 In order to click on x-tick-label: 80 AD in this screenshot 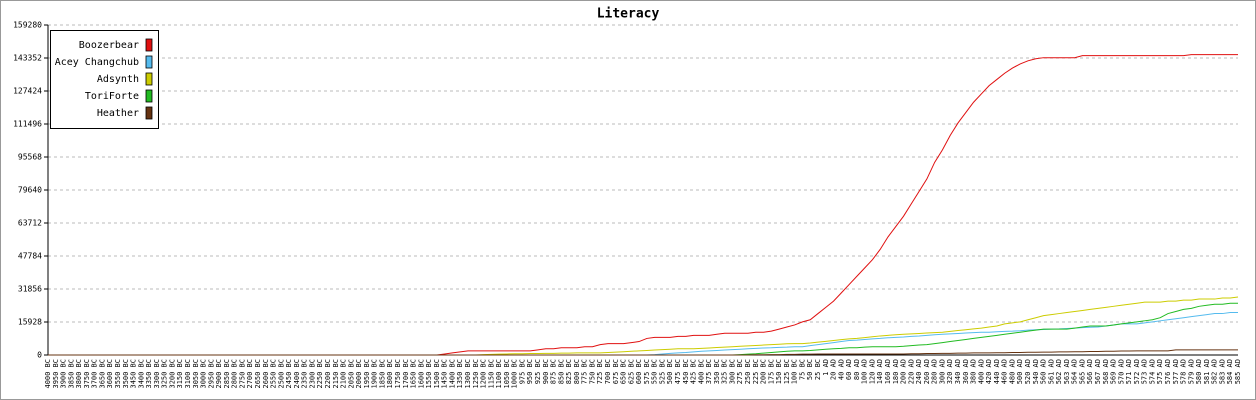, I will do `click(857, 369)`.